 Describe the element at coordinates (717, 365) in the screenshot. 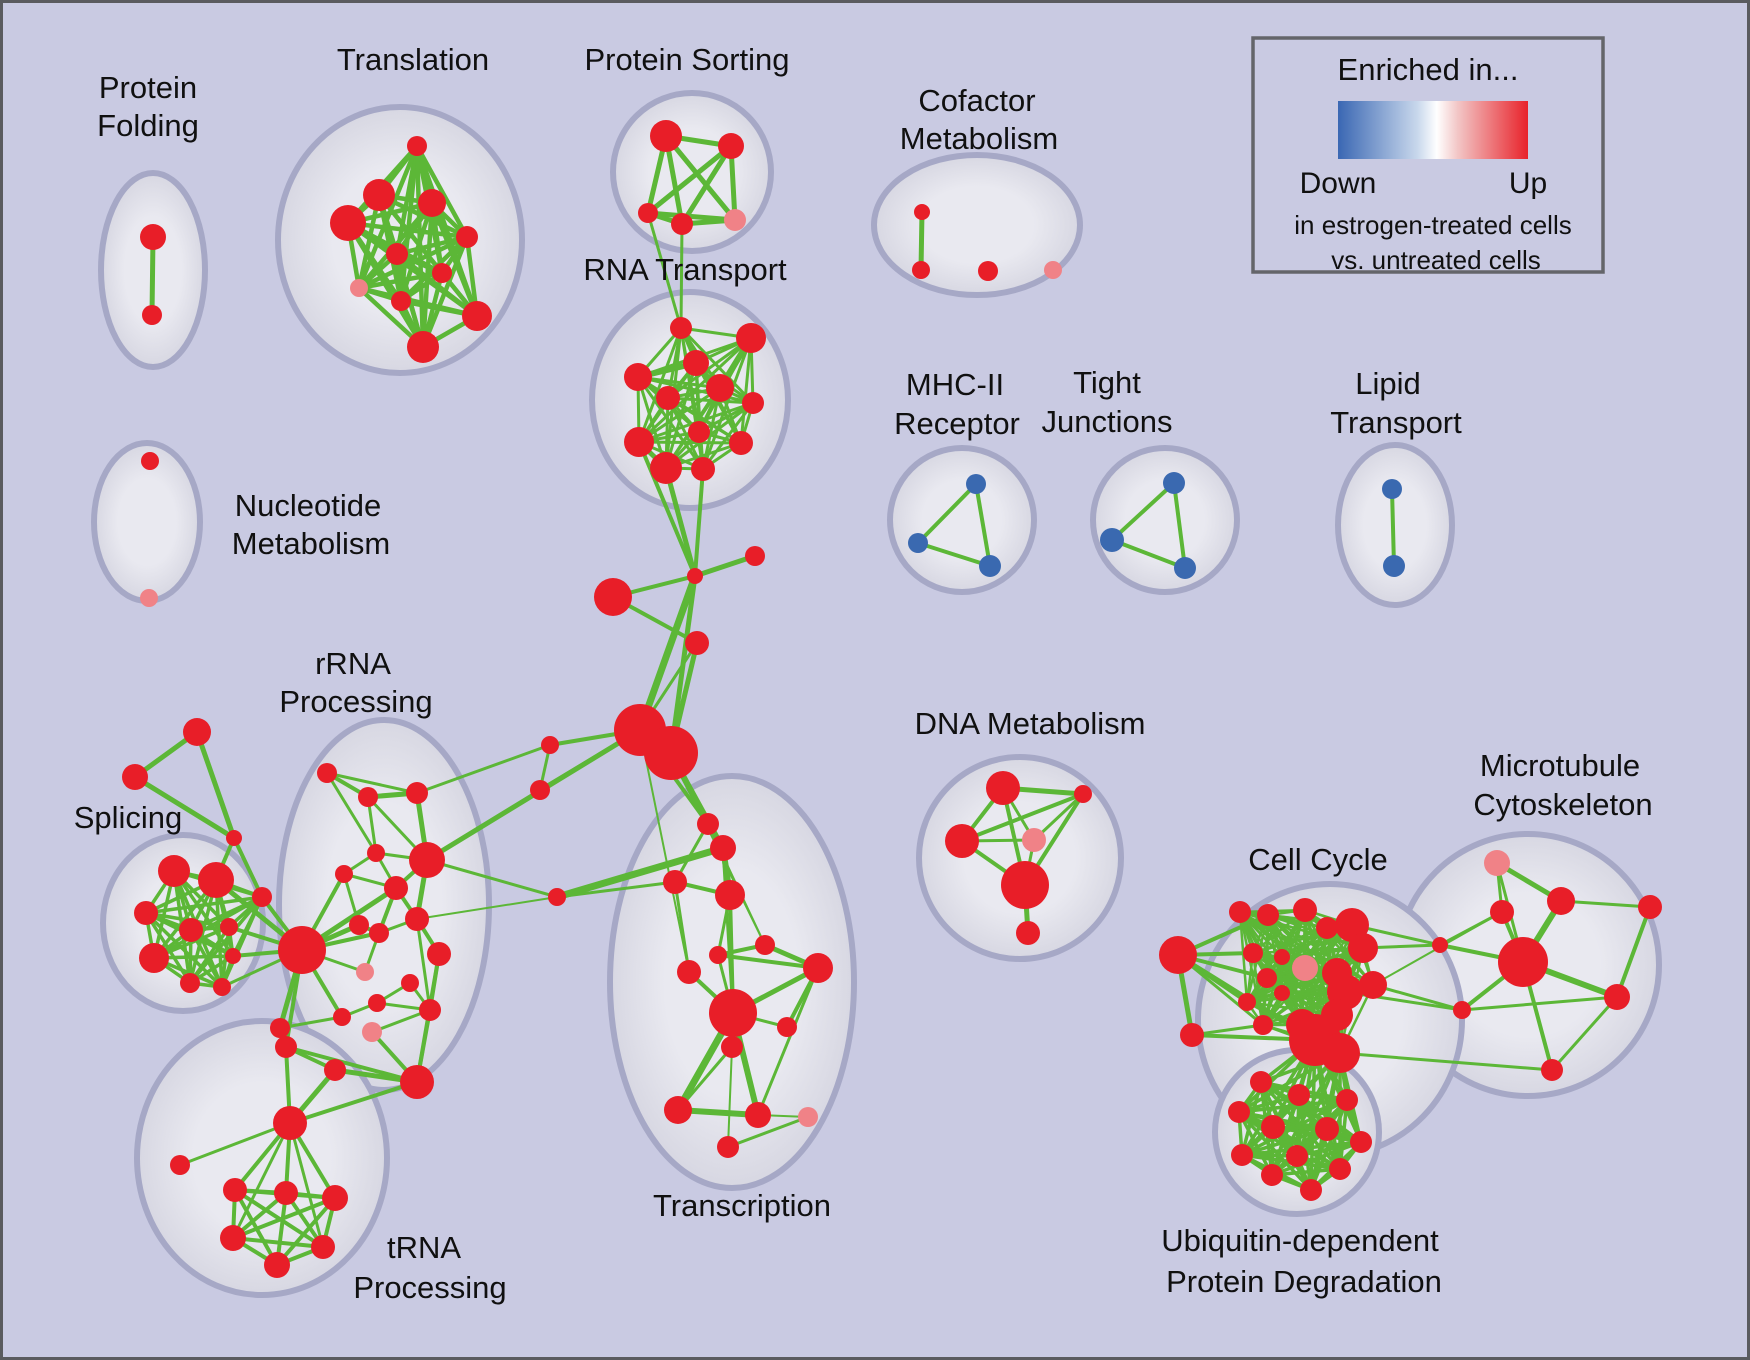

I see `network-edge-rt1-rt7` at that location.